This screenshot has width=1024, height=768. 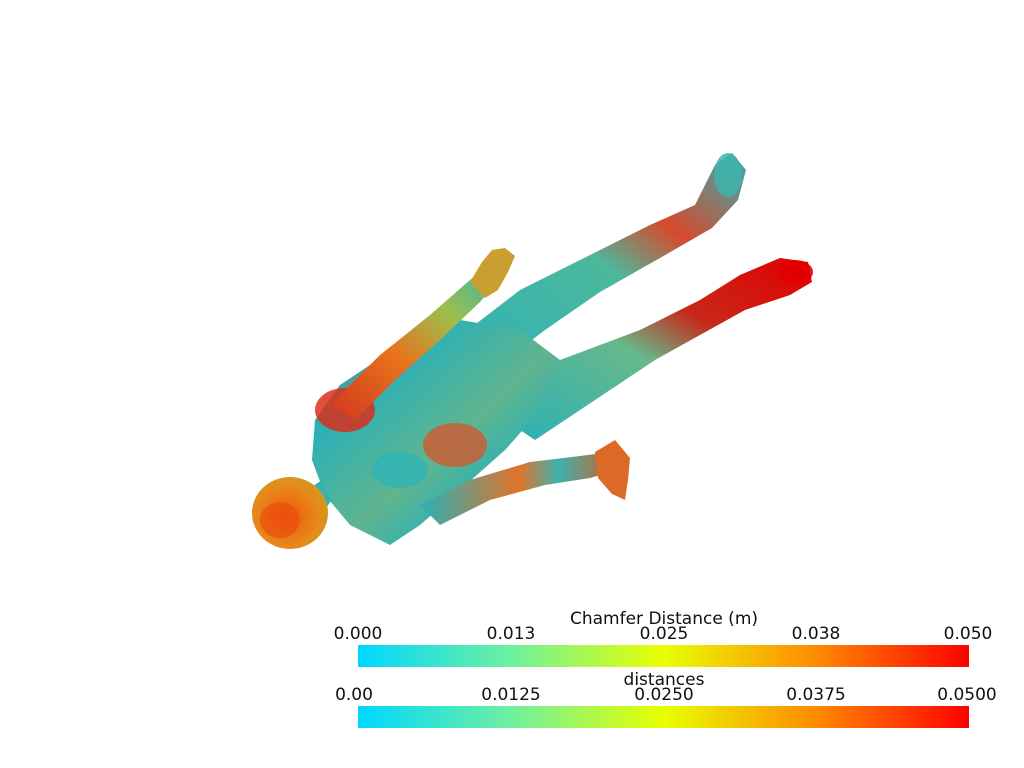 What do you see at coordinates (358, 634) in the screenshot?
I see `scalar-bar-1-tick: 0.000` at bounding box center [358, 634].